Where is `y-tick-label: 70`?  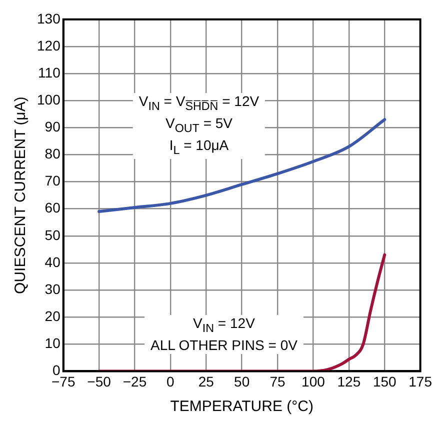
y-tick-label: 70 is located at coordinates (52, 180).